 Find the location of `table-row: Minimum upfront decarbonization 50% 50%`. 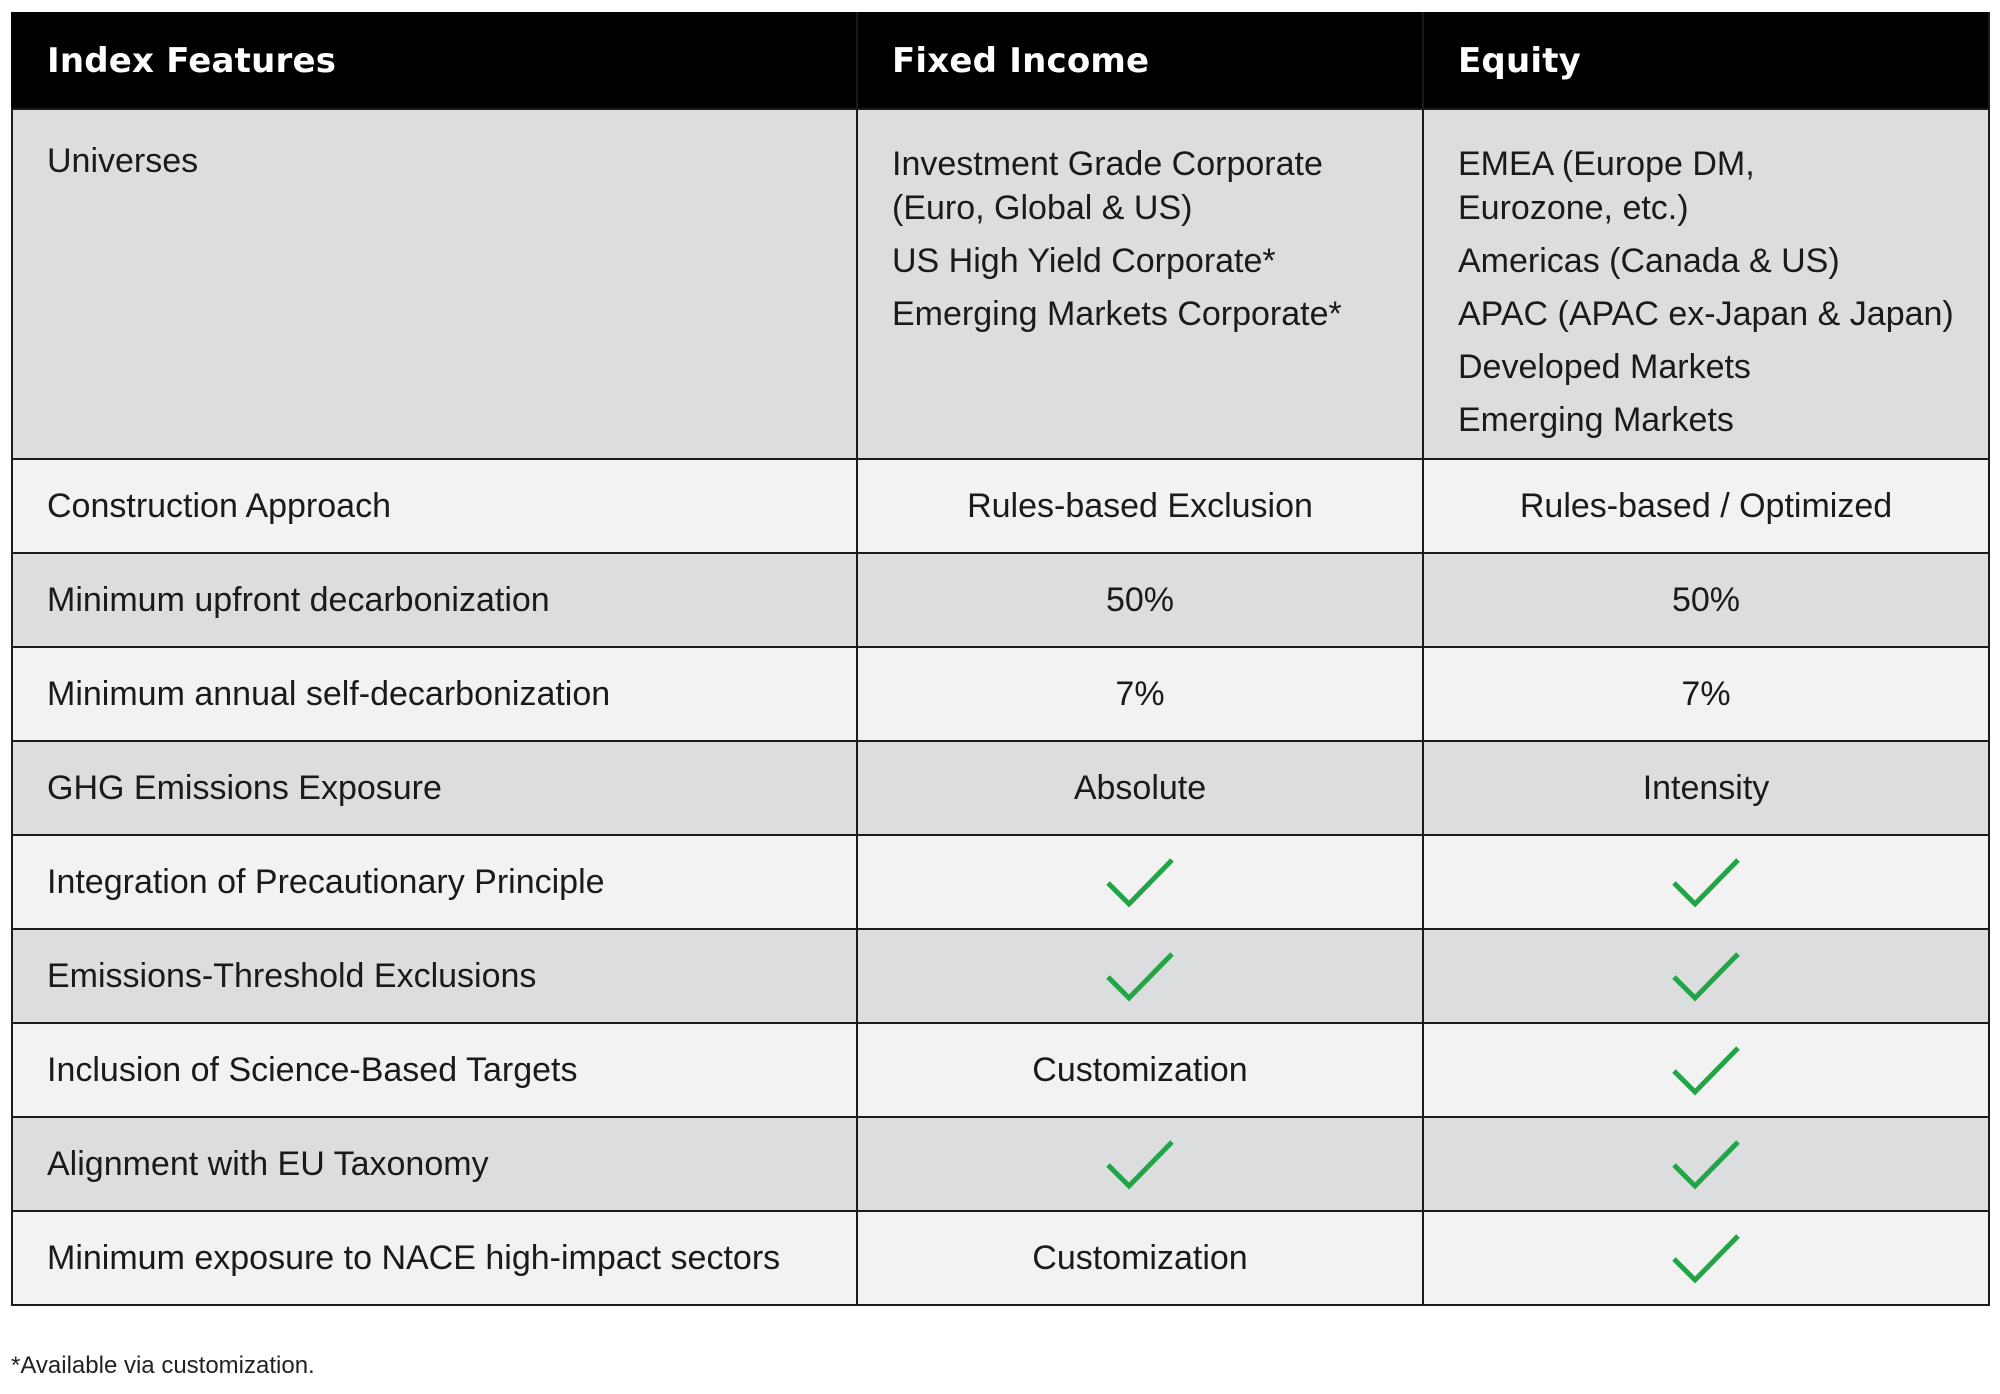

table-row: Minimum upfront decarbonization 50% 50% is located at coordinates (1000, 600).